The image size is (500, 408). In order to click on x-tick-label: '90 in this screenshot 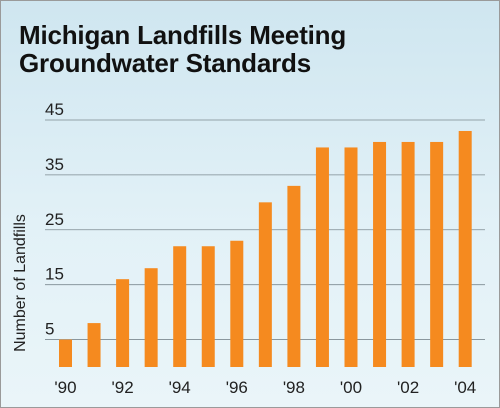, I will do `click(65, 387)`.